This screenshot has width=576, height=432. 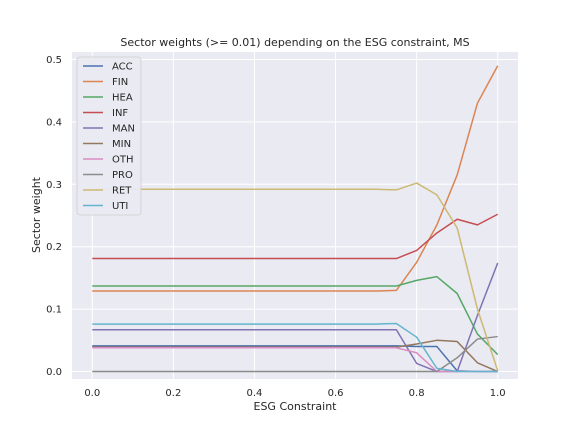 I want to click on series-line-pro, so click(x=295, y=354).